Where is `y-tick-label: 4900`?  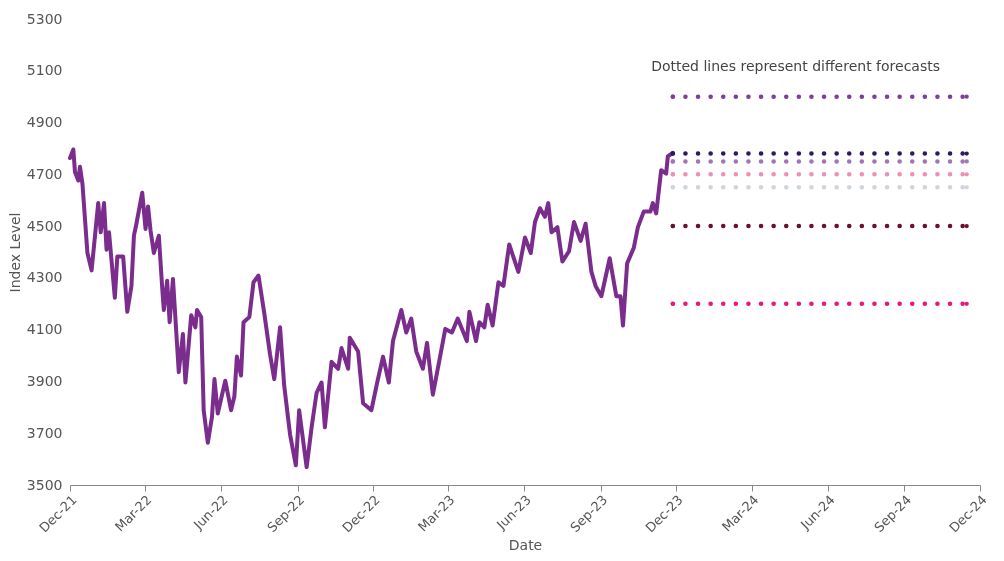 y-tick-label: 4900 is located at coordinates (44, 122).